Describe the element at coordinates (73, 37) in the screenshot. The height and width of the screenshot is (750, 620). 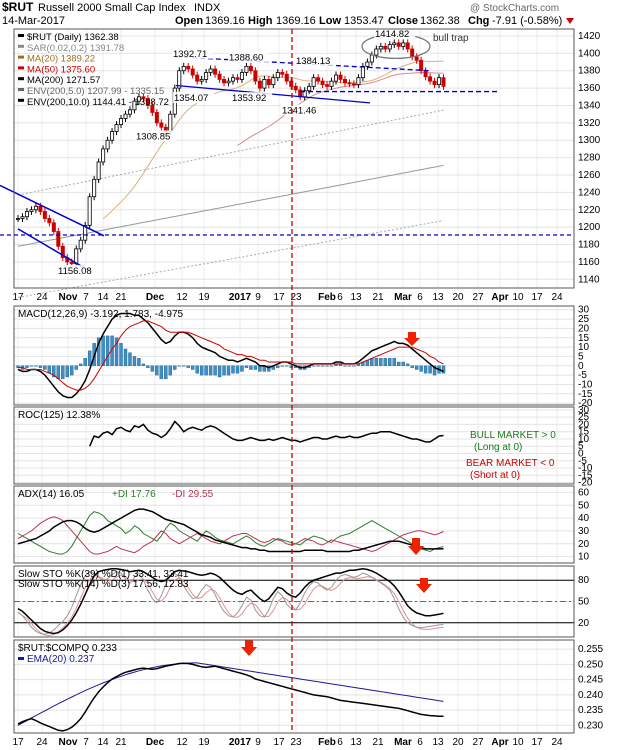
I see `legend-entry: $RUT (Daily) 1362.38` at that location.